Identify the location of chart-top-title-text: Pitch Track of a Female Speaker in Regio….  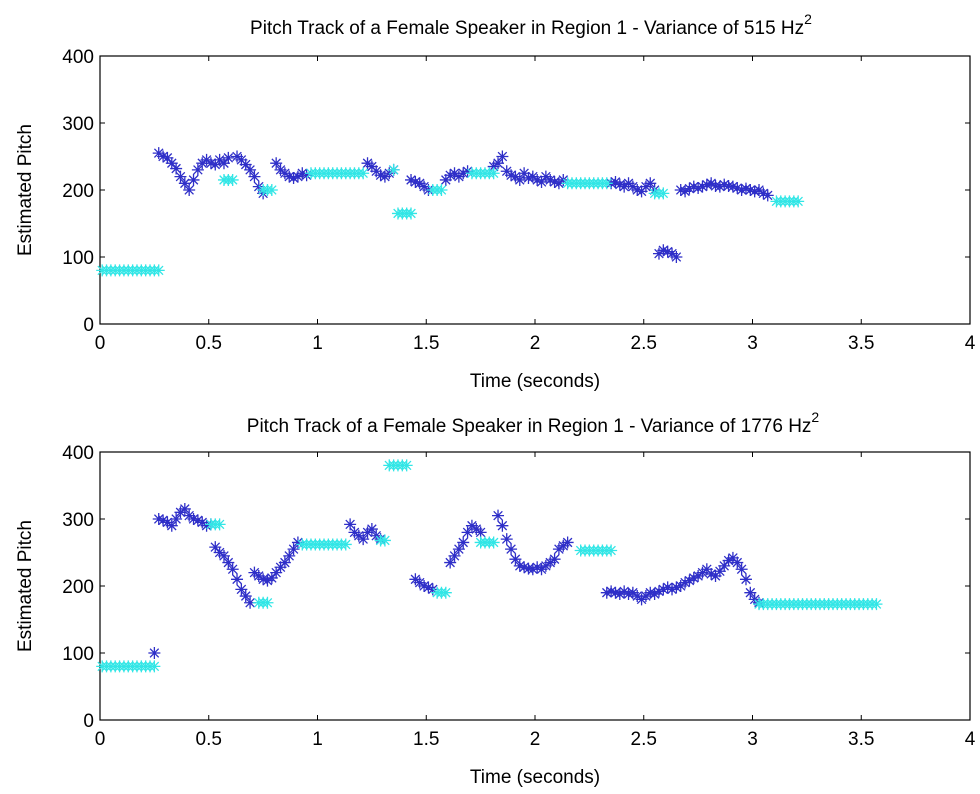
(527, 28).